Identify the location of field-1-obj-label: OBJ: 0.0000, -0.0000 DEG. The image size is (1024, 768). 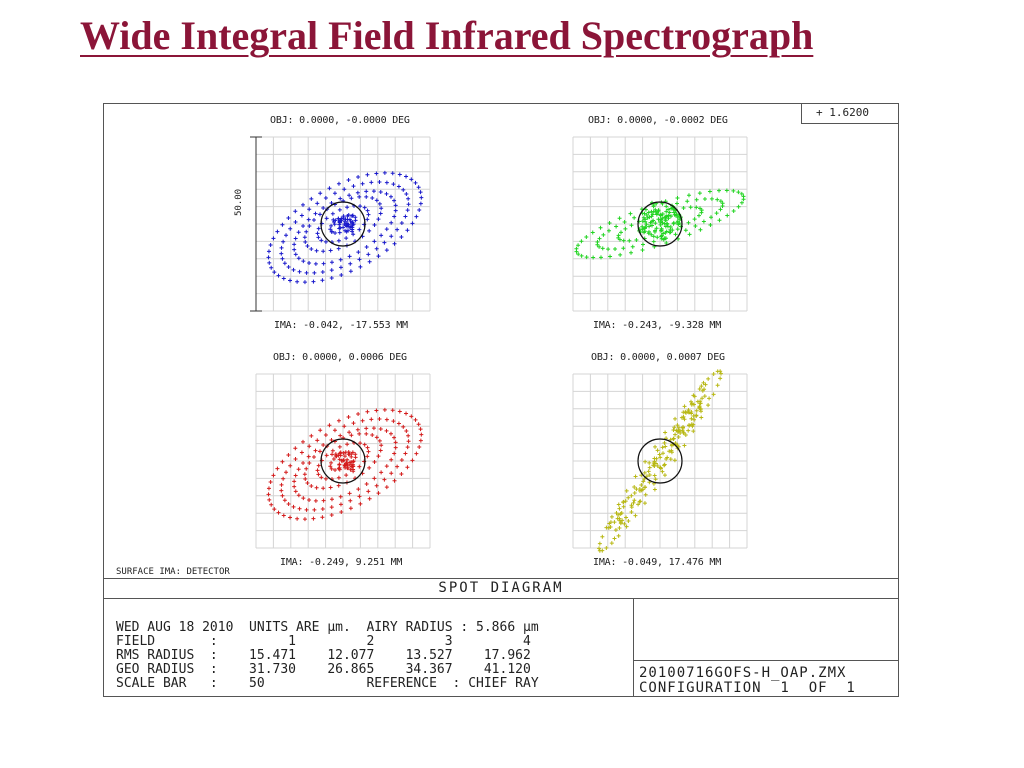
(340, 120).